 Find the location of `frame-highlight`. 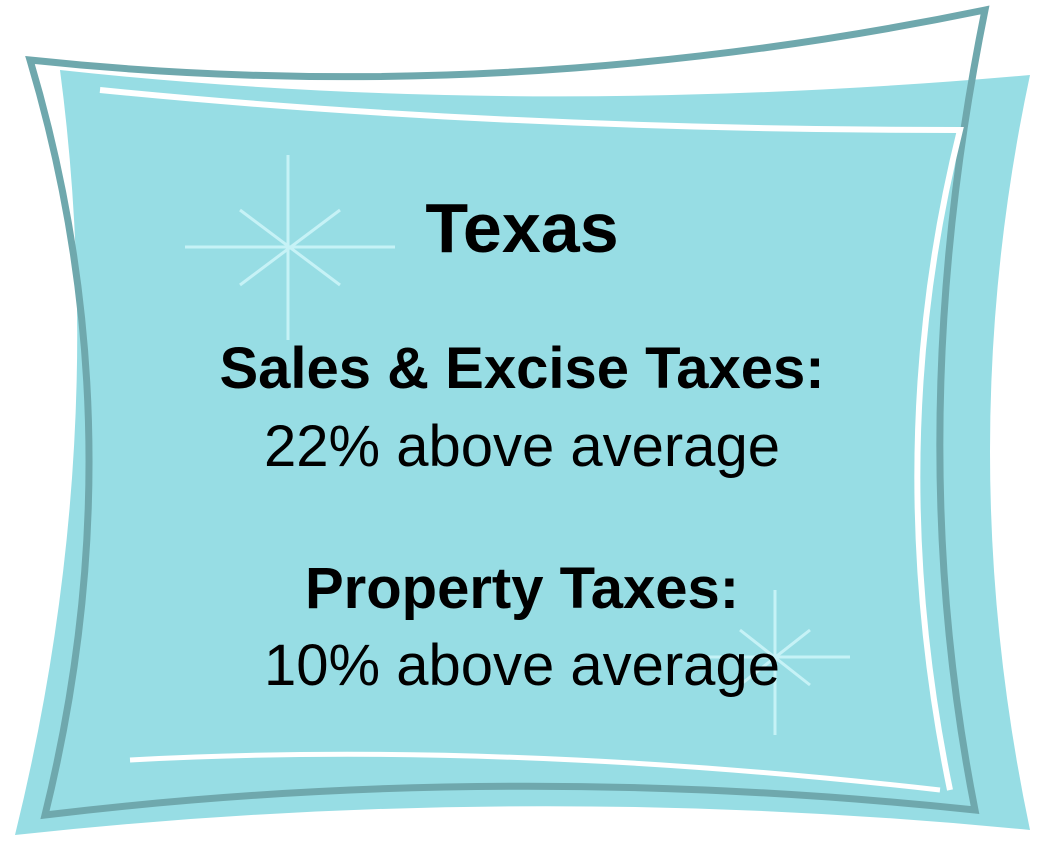

frame-highlight is located at coordinates (535, 772).